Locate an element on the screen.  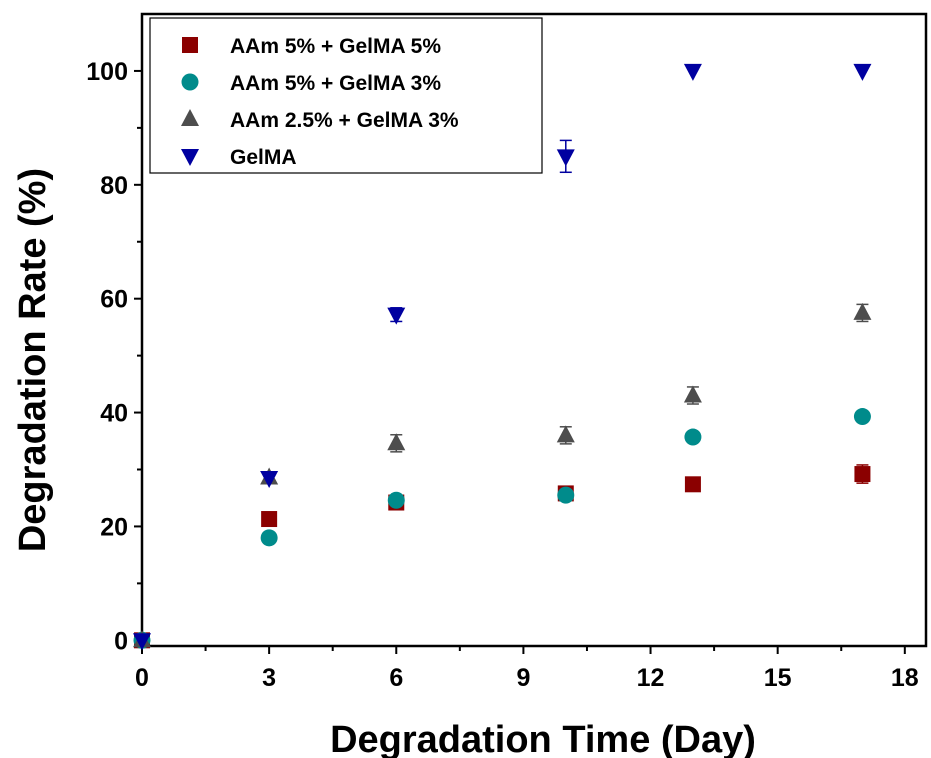
y-tick-label: 40 is located at coordinates (114, 414).